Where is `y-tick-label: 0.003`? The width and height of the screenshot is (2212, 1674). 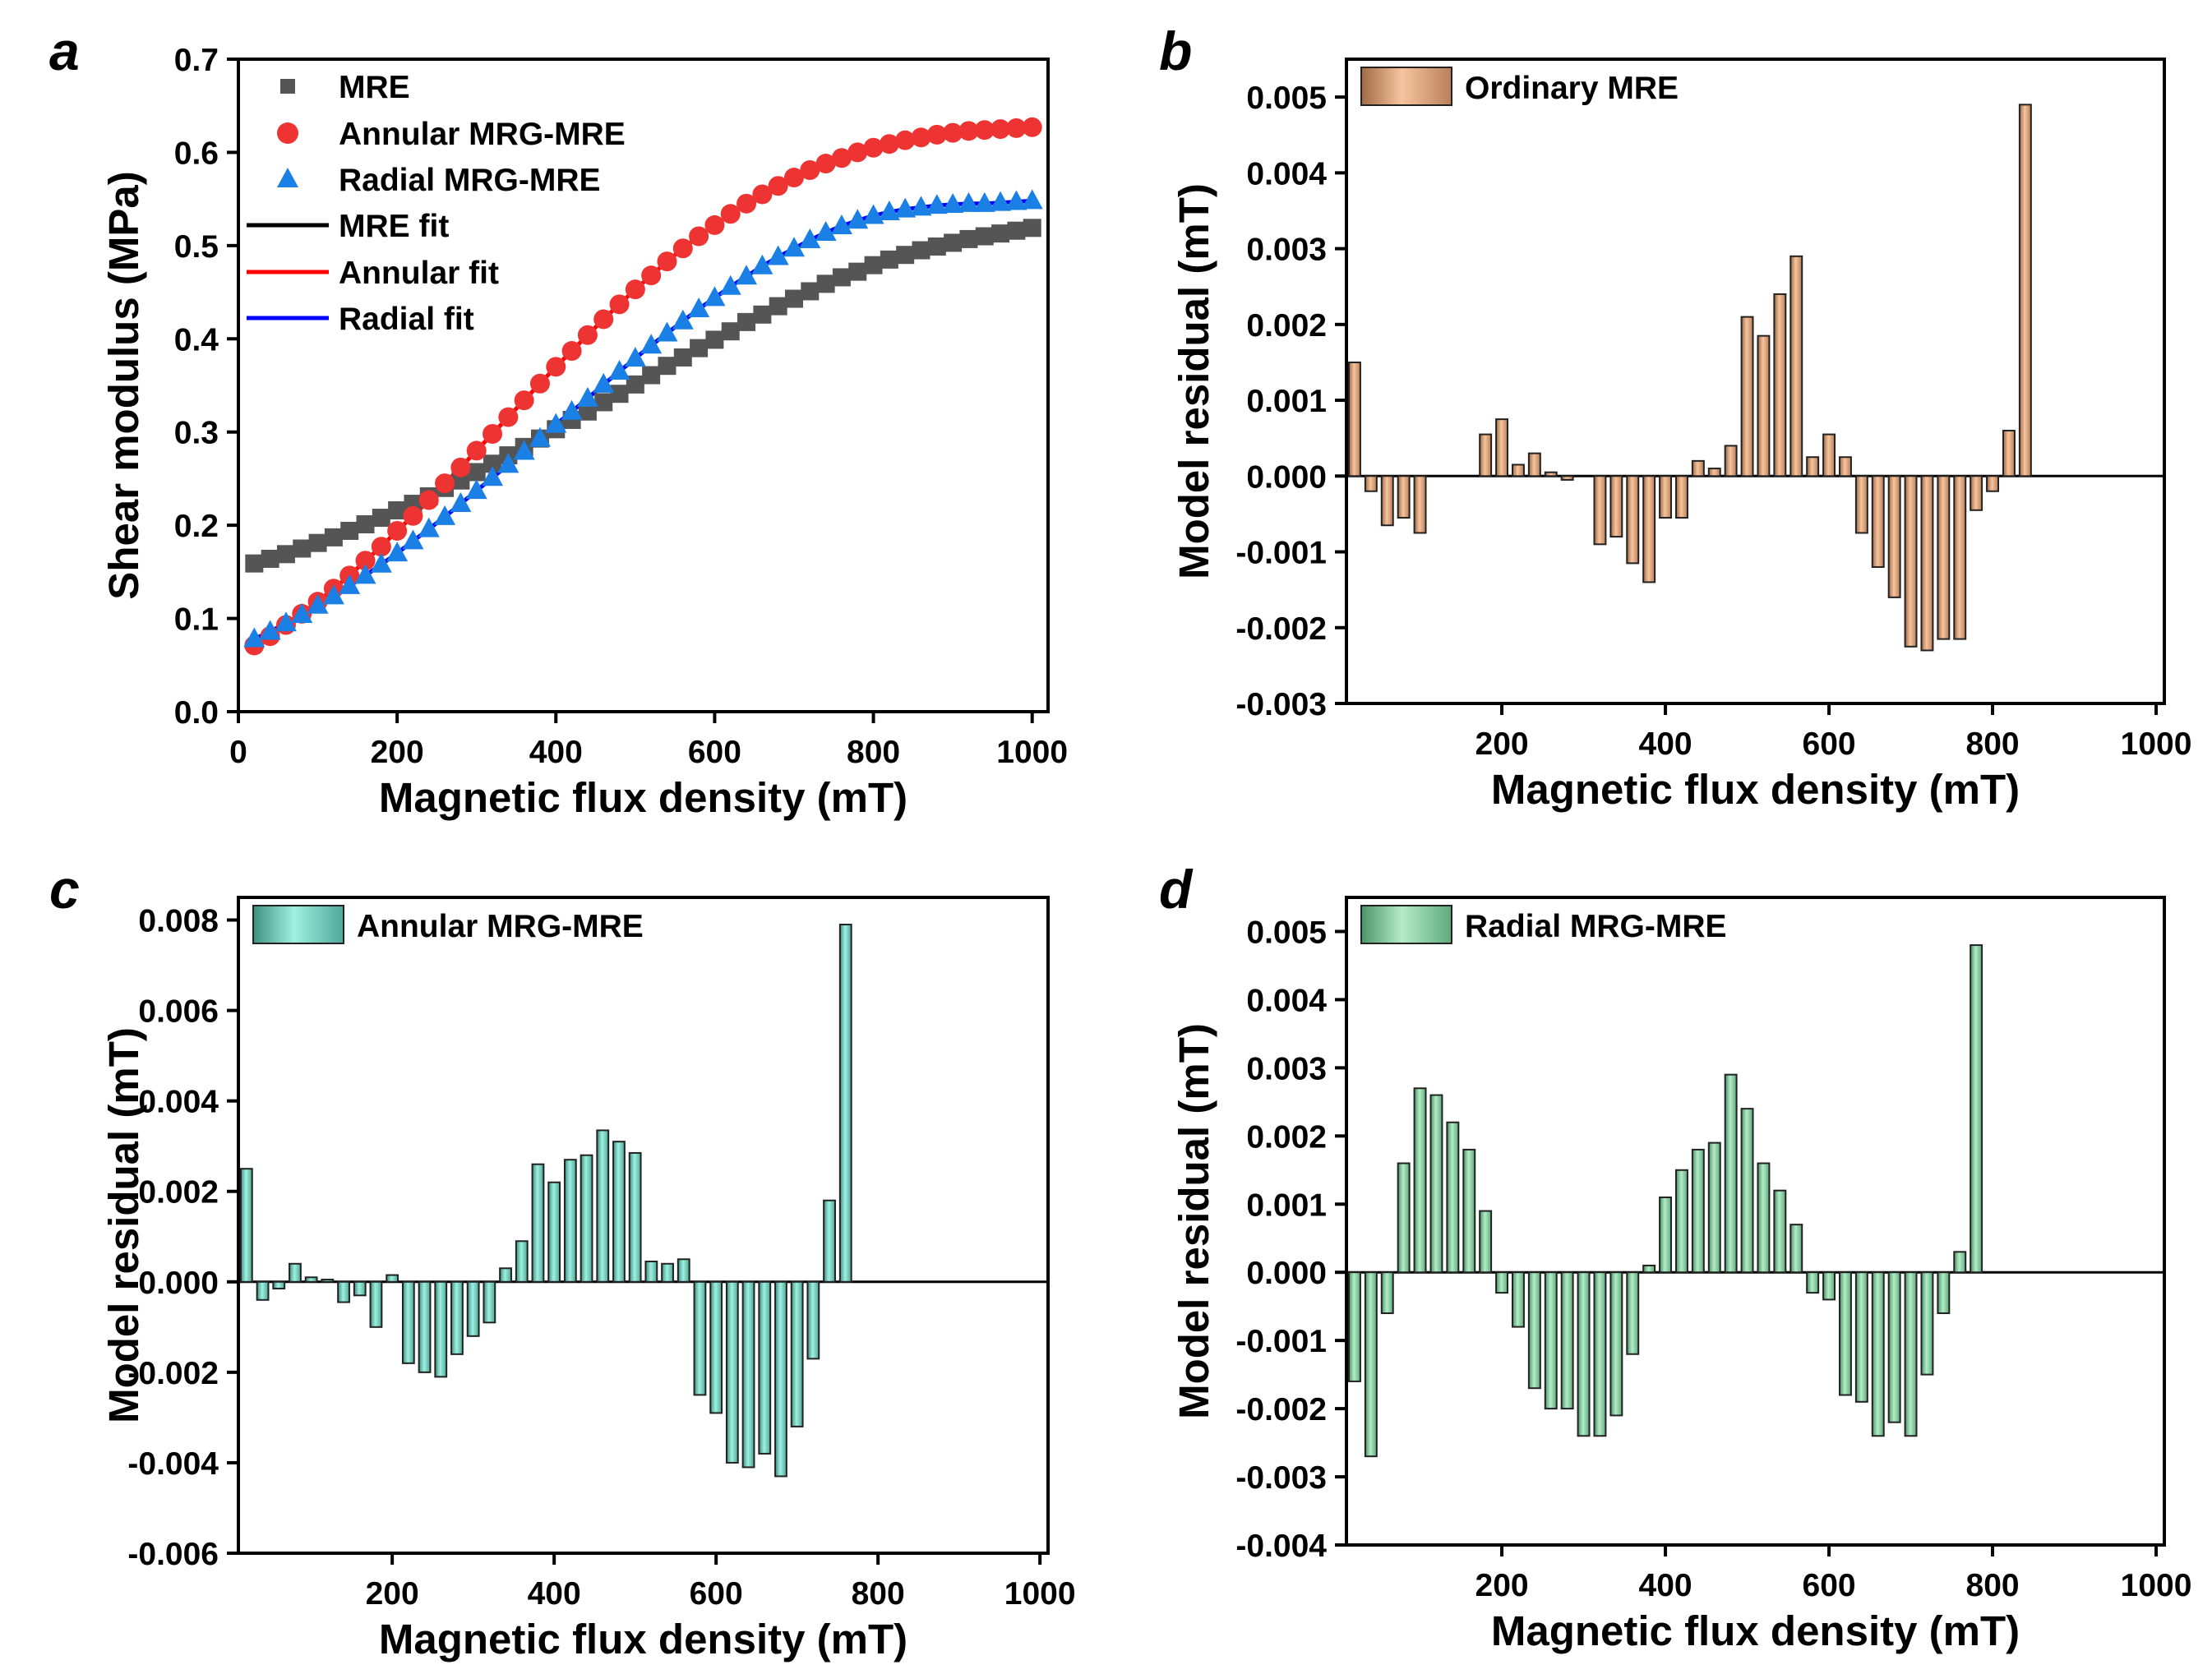 y-tick-label: 0.003 is located at coordinates (1286, 1068).